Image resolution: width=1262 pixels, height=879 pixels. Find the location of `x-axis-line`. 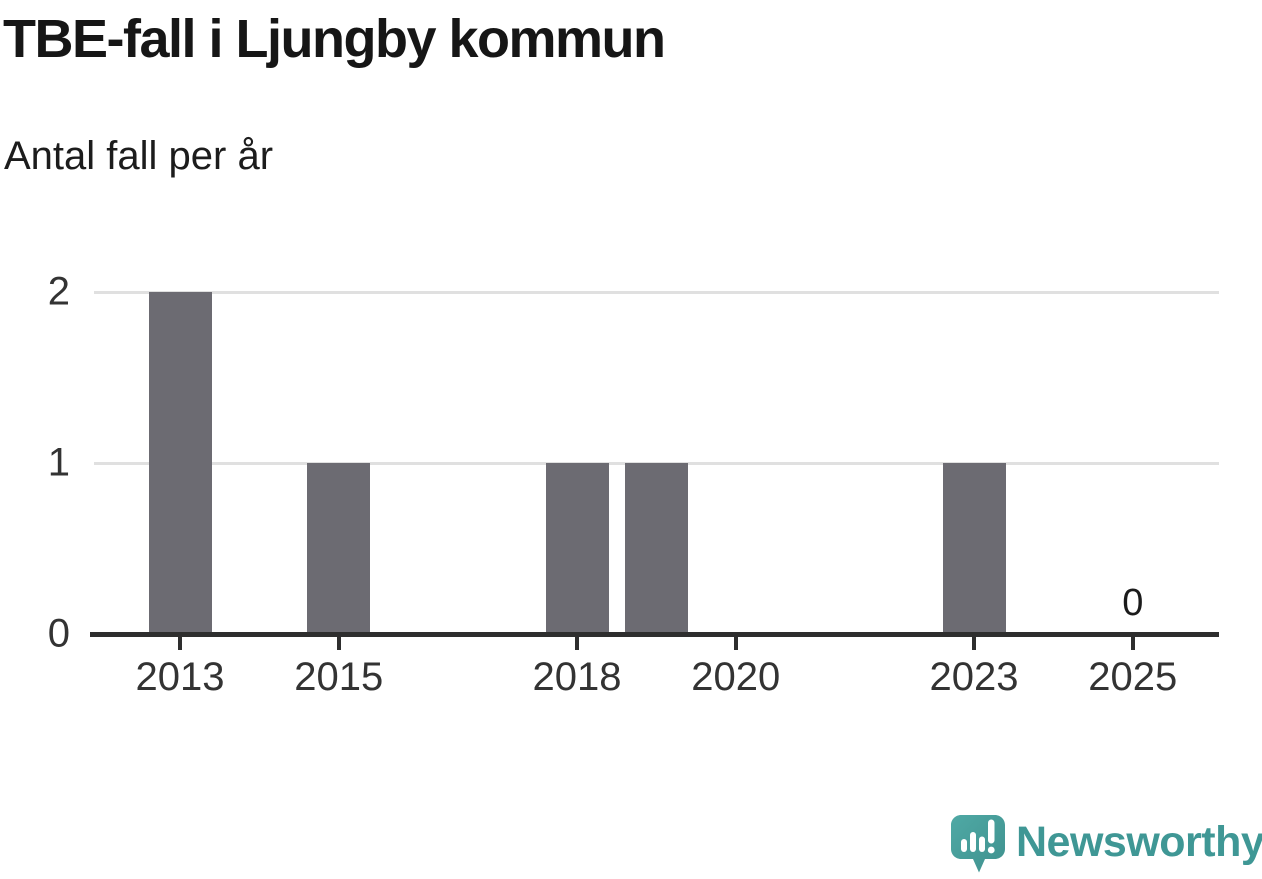

x-axis-line is located at coordinates (654, 634).